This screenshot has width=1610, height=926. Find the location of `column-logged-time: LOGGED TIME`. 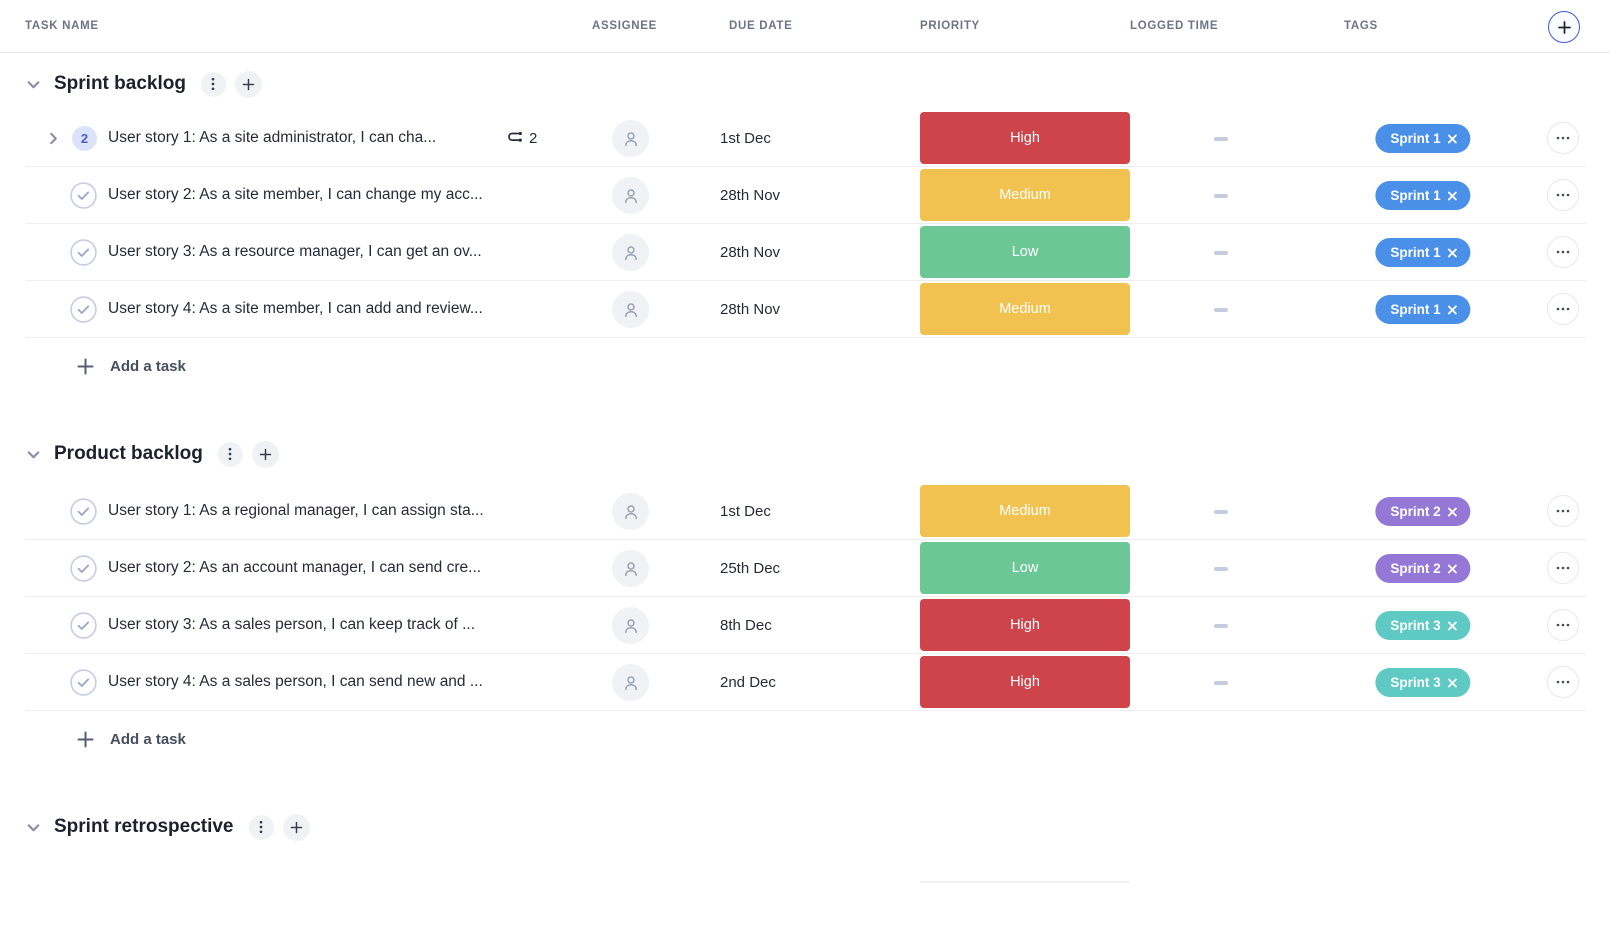

column-logged-time: LOGGED TIME is located at coordinates (1174, 26).